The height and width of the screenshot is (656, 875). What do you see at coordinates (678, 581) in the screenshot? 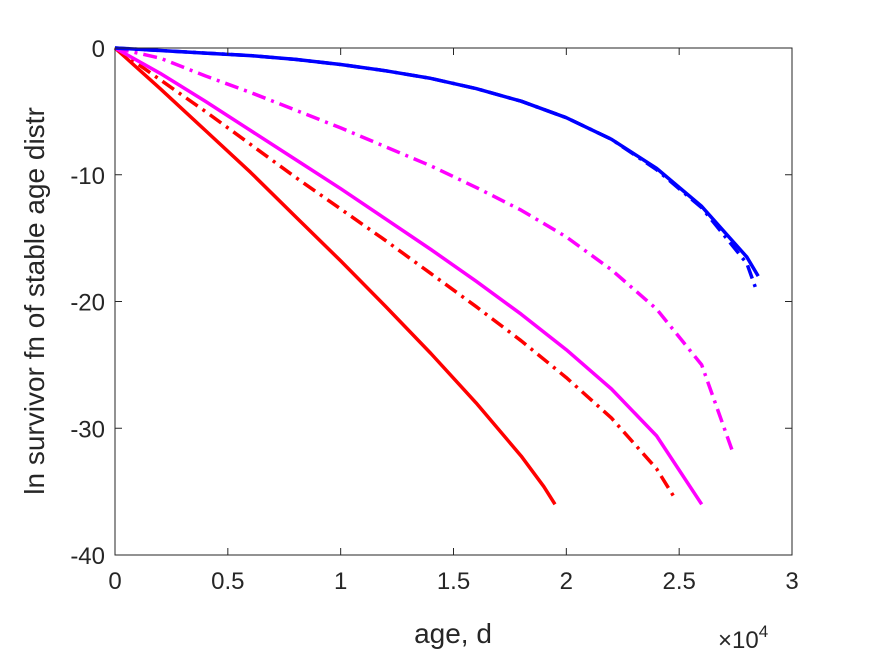
I see `x-tick-label: 2.5` at bounding box center [678, 581].